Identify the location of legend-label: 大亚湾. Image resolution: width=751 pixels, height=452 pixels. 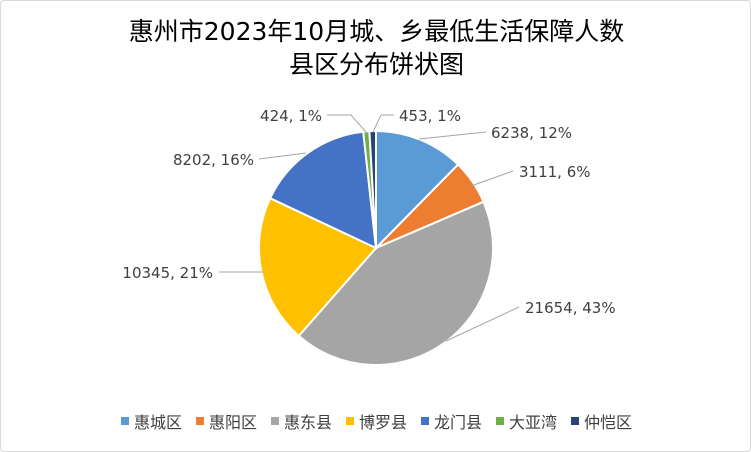
(533, 422).